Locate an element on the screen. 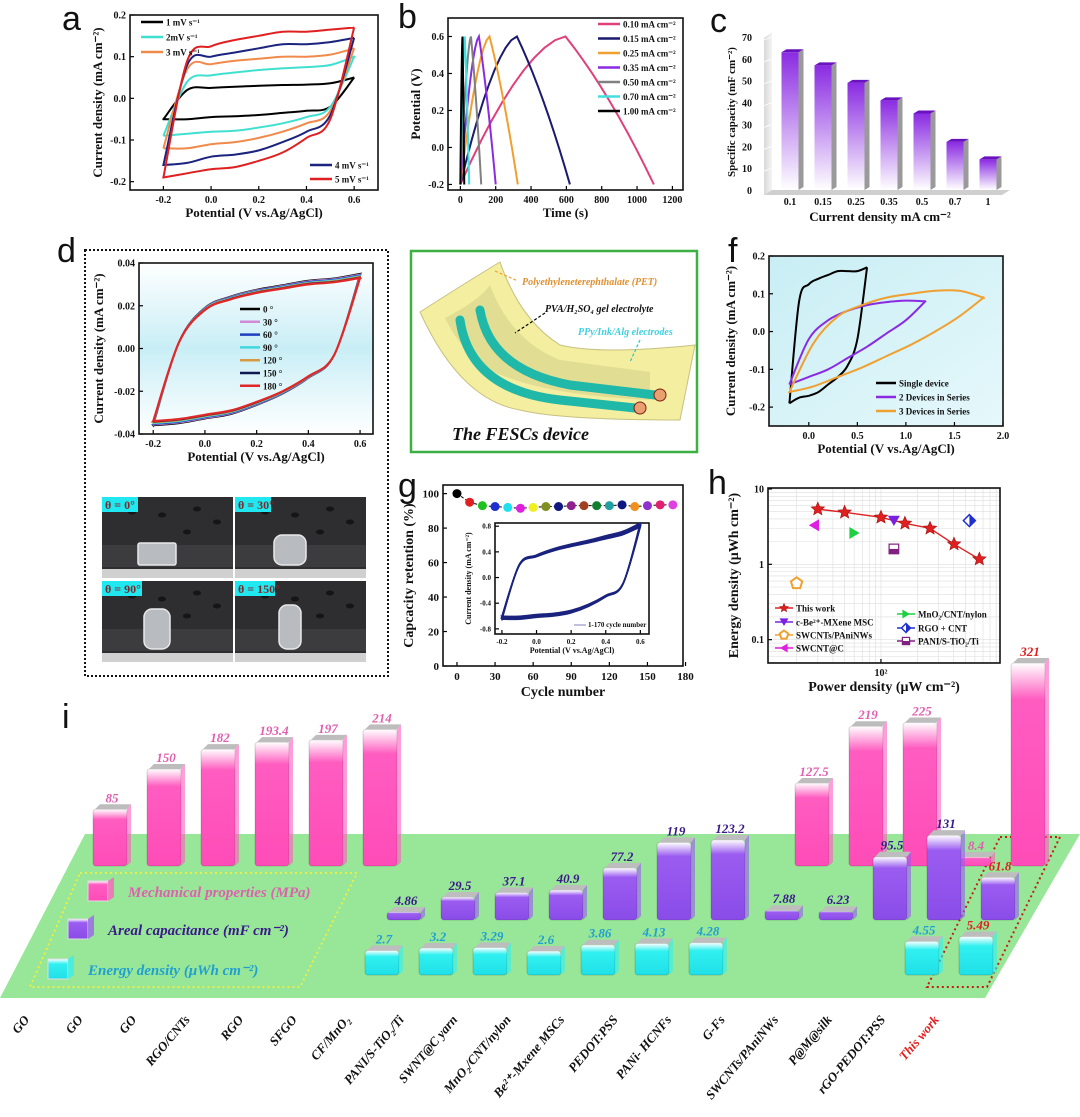 This screenshot has width=1080, height=1117. x-tick-label: 1200 is located at coordinates (672, 200).